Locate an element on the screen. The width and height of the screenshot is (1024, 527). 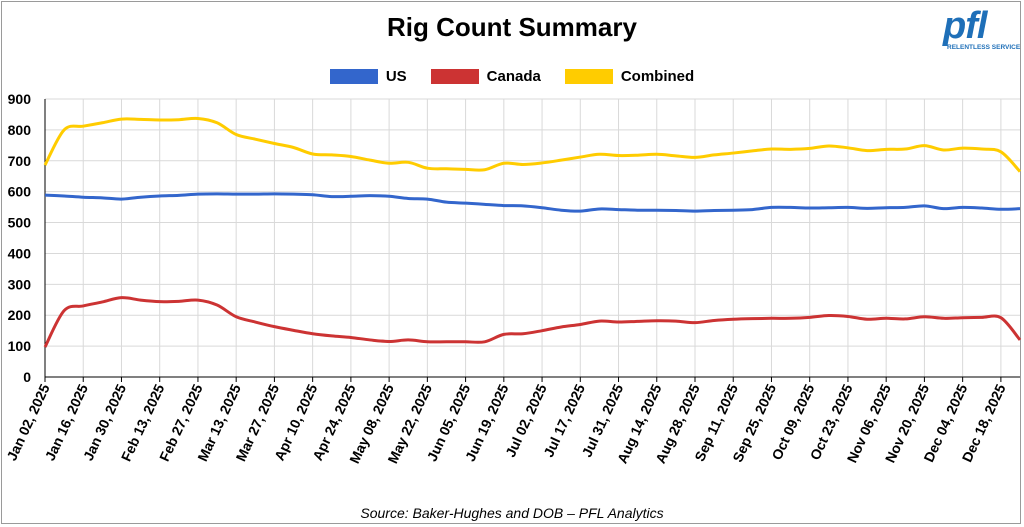
legend-item-combined: Combined is located at coordinates (629, 76).